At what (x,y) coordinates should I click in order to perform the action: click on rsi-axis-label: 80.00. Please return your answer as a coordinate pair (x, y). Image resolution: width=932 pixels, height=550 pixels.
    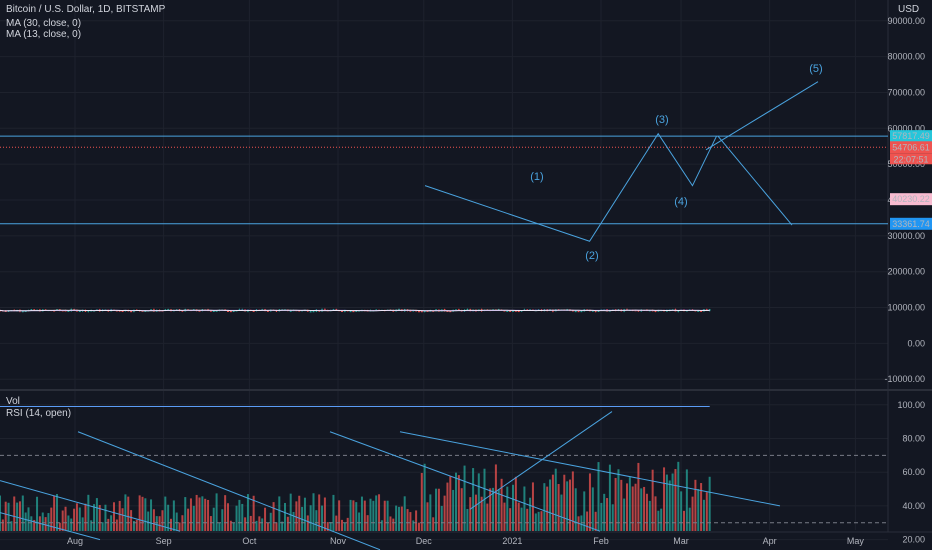
    Looking at the image, I should click on (913, 439).